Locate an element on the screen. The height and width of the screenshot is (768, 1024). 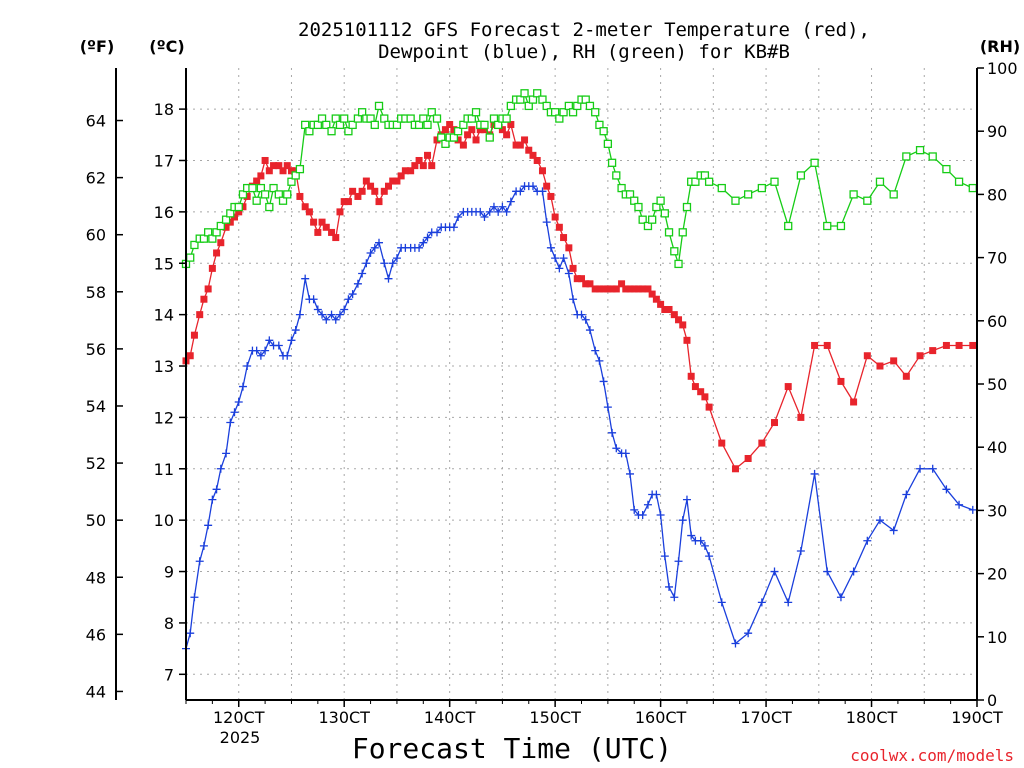
x-tick-label: 130CT is located at coordinates (344, 717).